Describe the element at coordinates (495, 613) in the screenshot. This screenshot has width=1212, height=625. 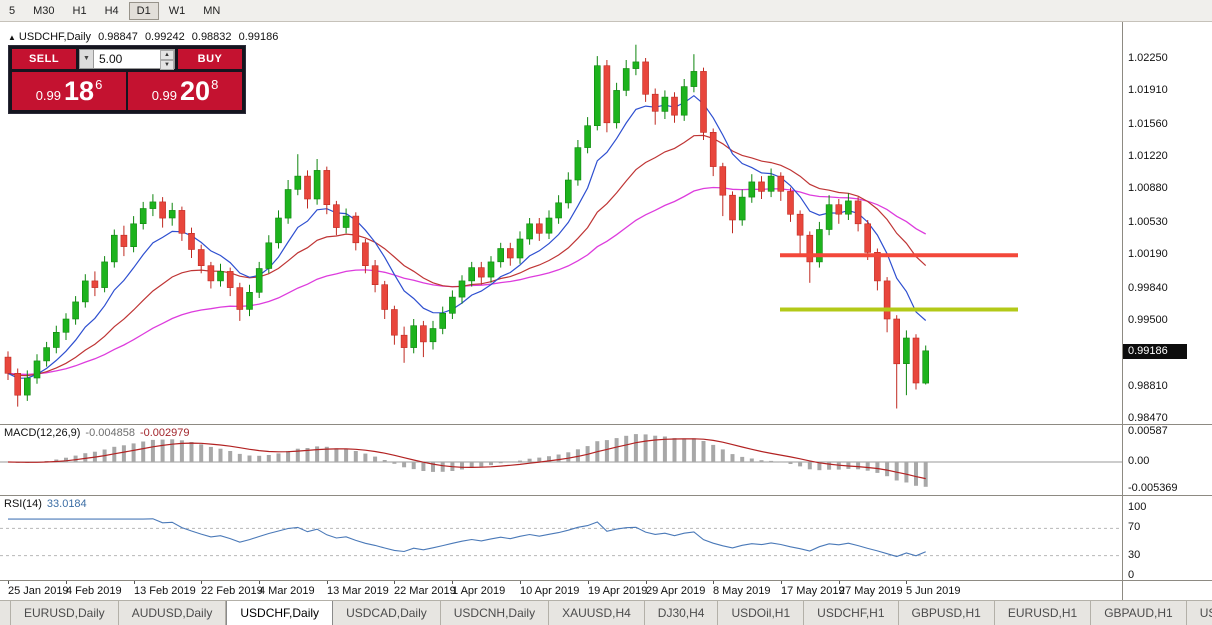
I see `chart-tab-usdcnh-daily: USDCNH,Daily` at that location.